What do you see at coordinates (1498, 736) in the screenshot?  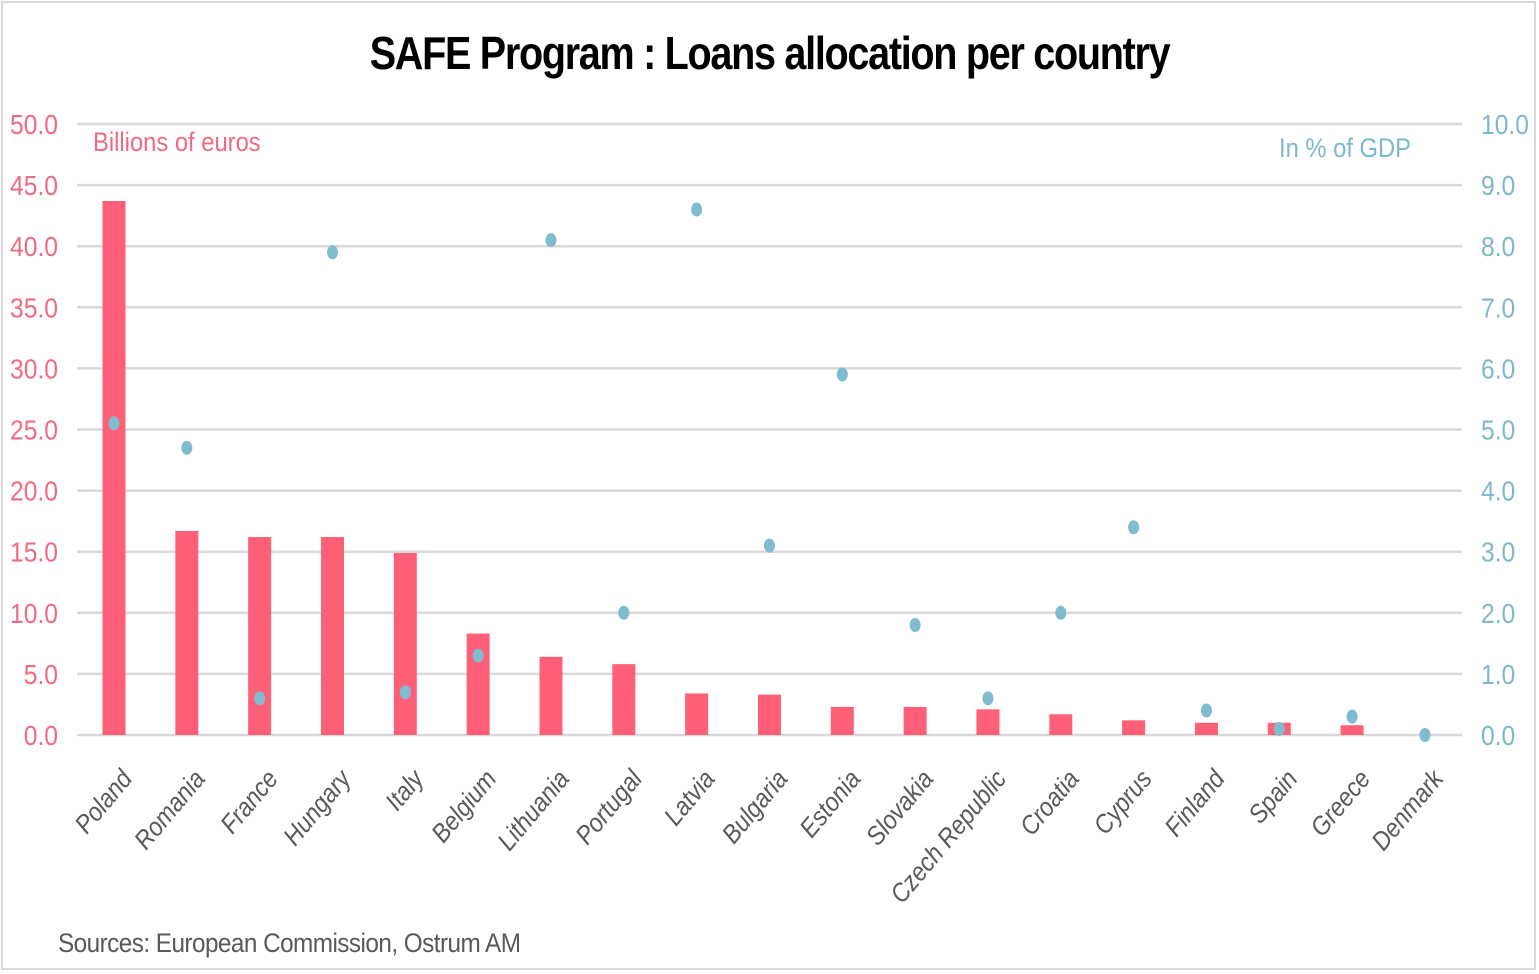 I see `right-tick-label: 0.0` at bounding box center [1498, 736].